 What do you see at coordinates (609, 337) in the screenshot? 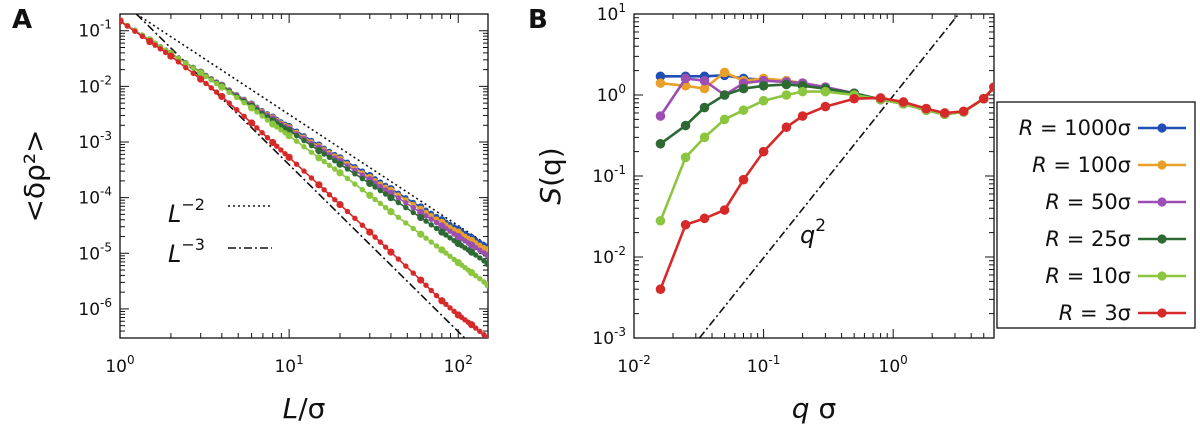
I see `y-tick-label: 10⁻³` at bounding box center [609, 337].